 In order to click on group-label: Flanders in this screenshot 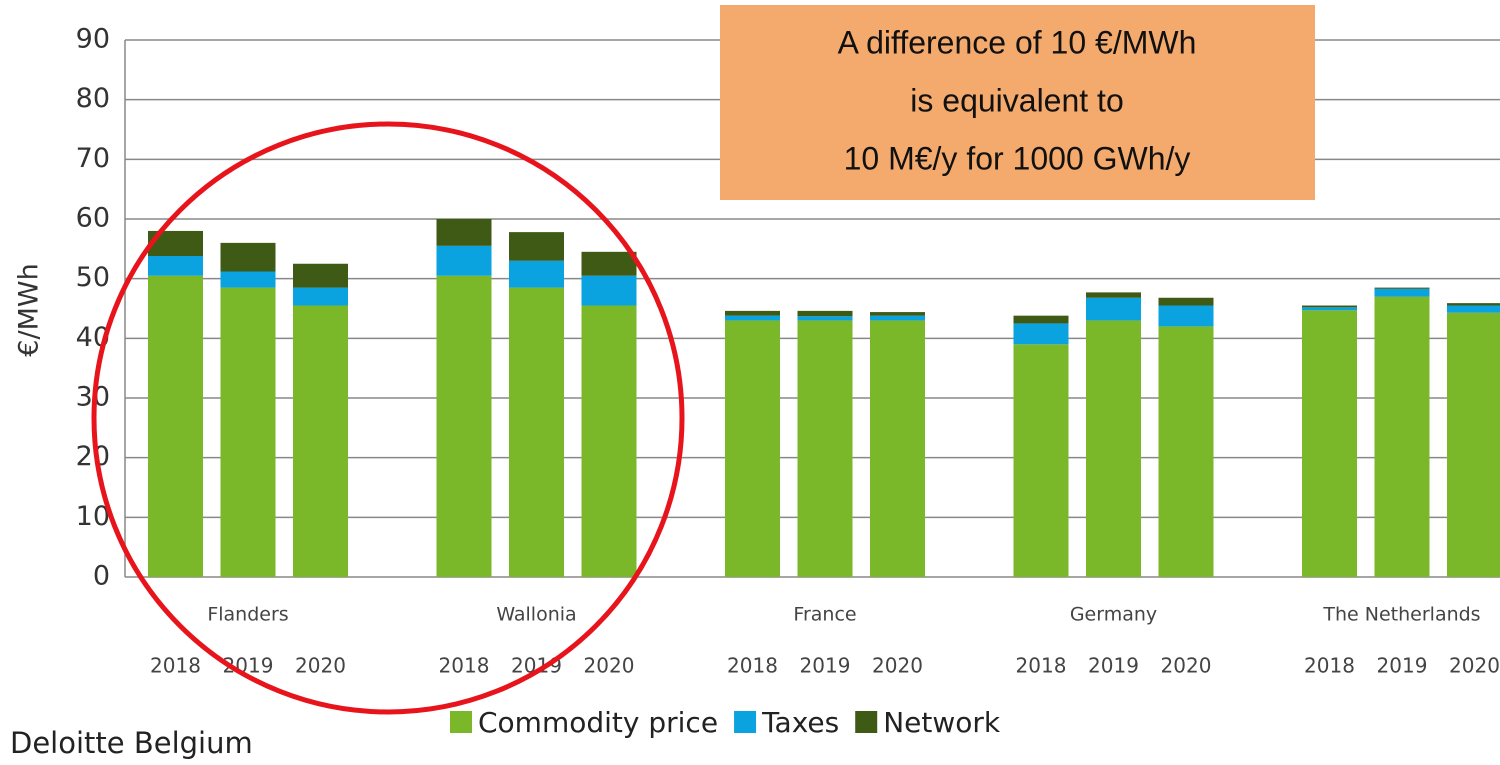, I will do `click(247, 615)`.